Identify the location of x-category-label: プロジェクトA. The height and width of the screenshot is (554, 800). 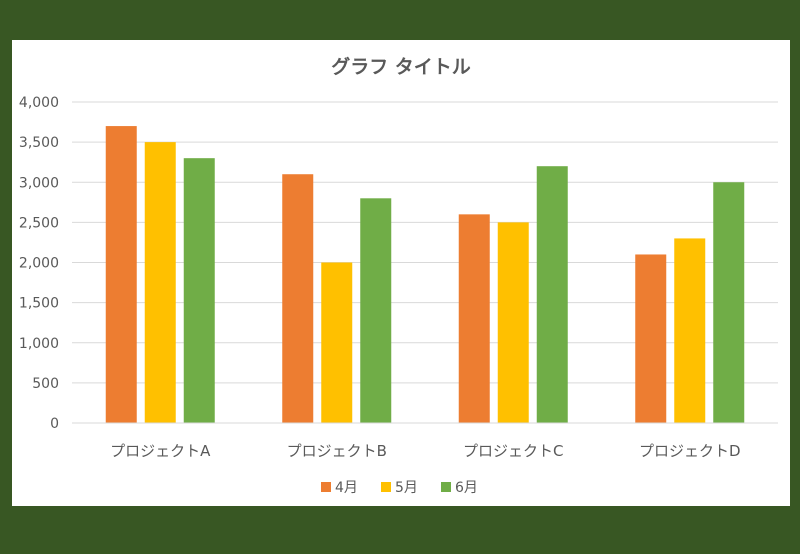
(160, 451).